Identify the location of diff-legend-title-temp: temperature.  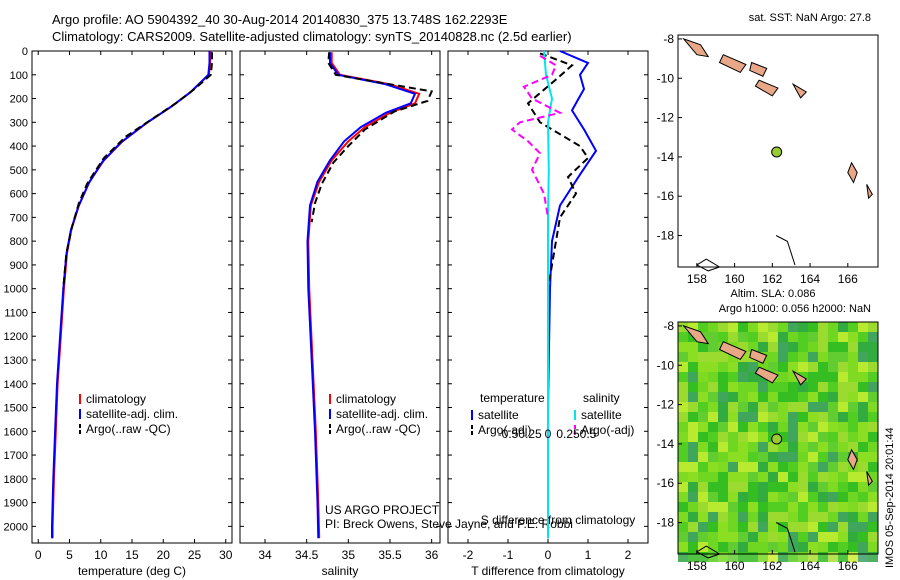
(512, 398).